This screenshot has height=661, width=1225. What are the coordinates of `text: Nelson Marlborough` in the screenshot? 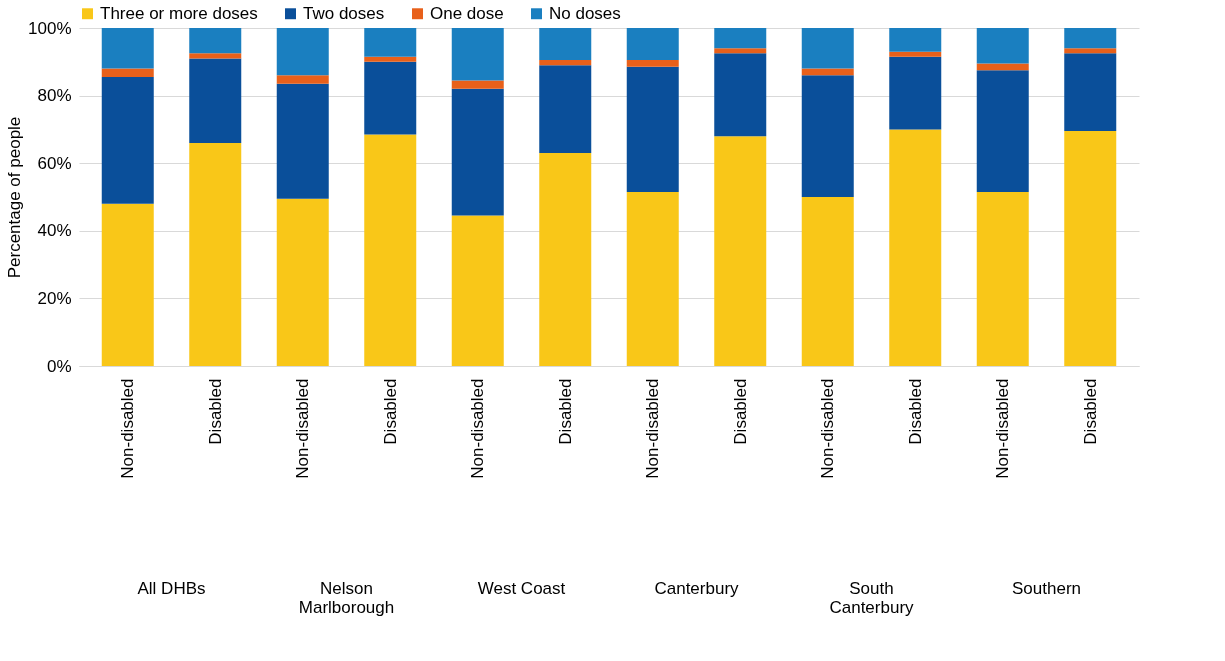 It's located at (346, 598).